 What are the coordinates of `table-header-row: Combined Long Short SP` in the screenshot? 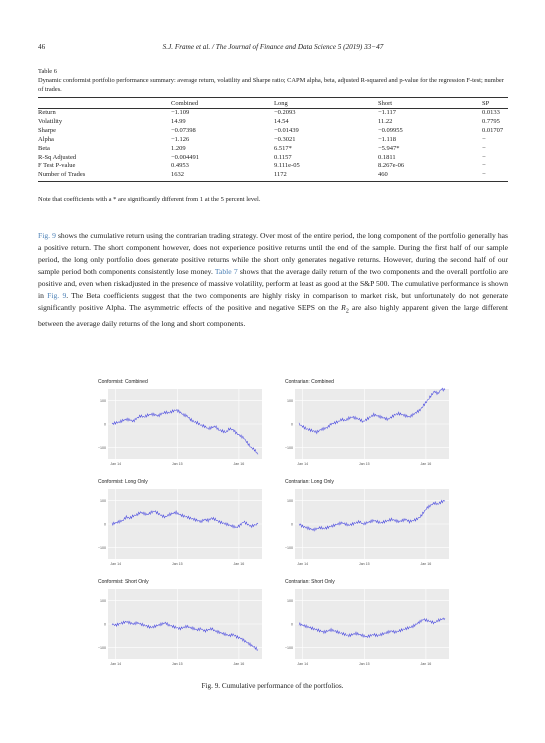 It's located at (273, 103).